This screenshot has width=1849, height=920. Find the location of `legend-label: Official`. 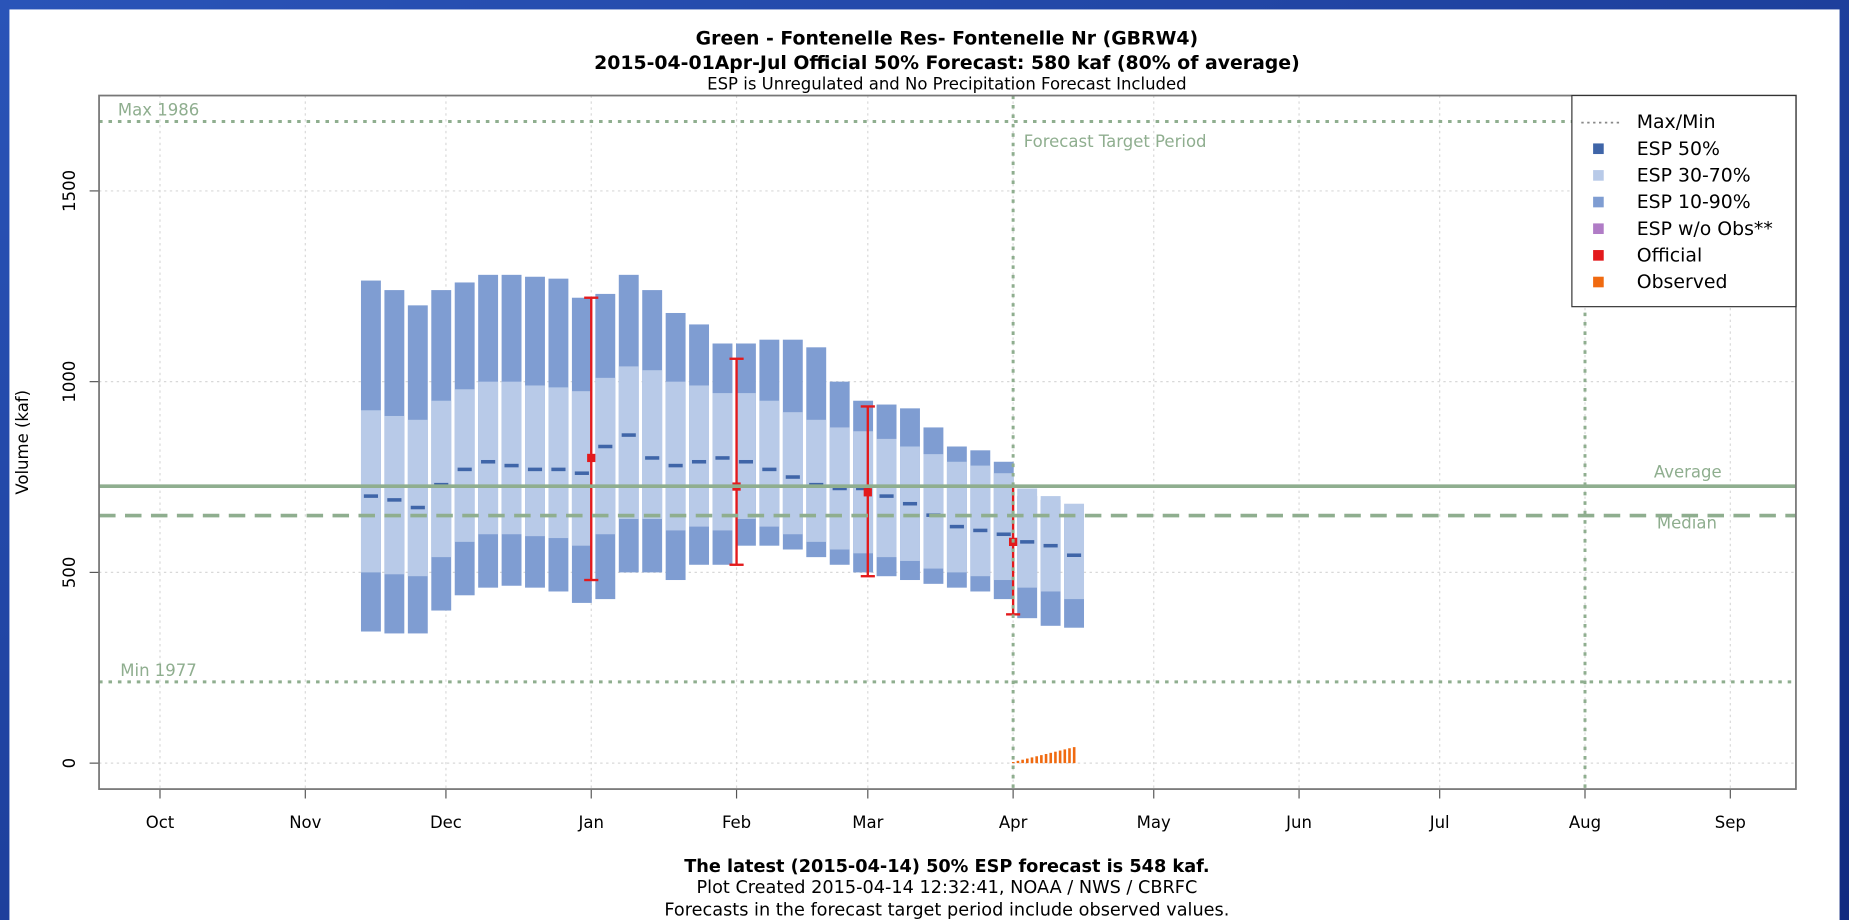

legend-label: Official is located at coordinates (1669, 255).